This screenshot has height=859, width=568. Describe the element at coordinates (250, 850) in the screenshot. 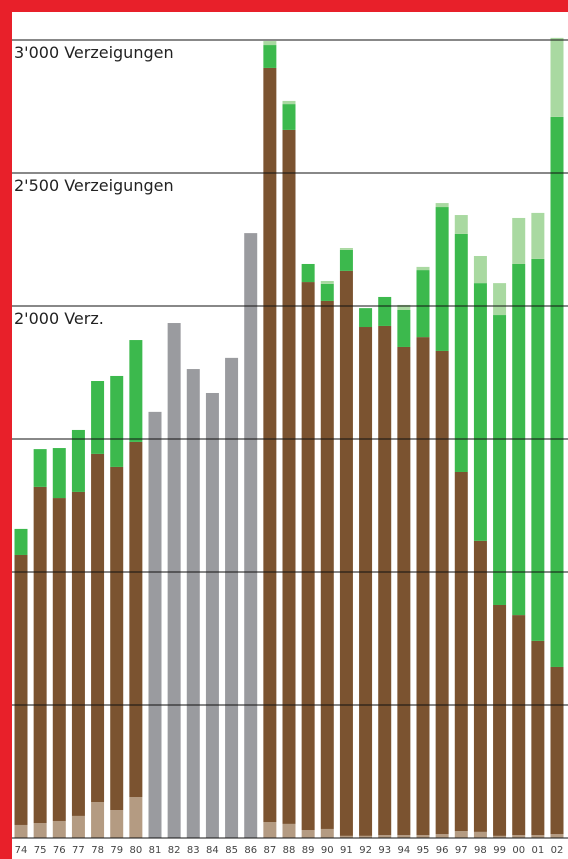

I see `x-tick-label: 86` at that location.